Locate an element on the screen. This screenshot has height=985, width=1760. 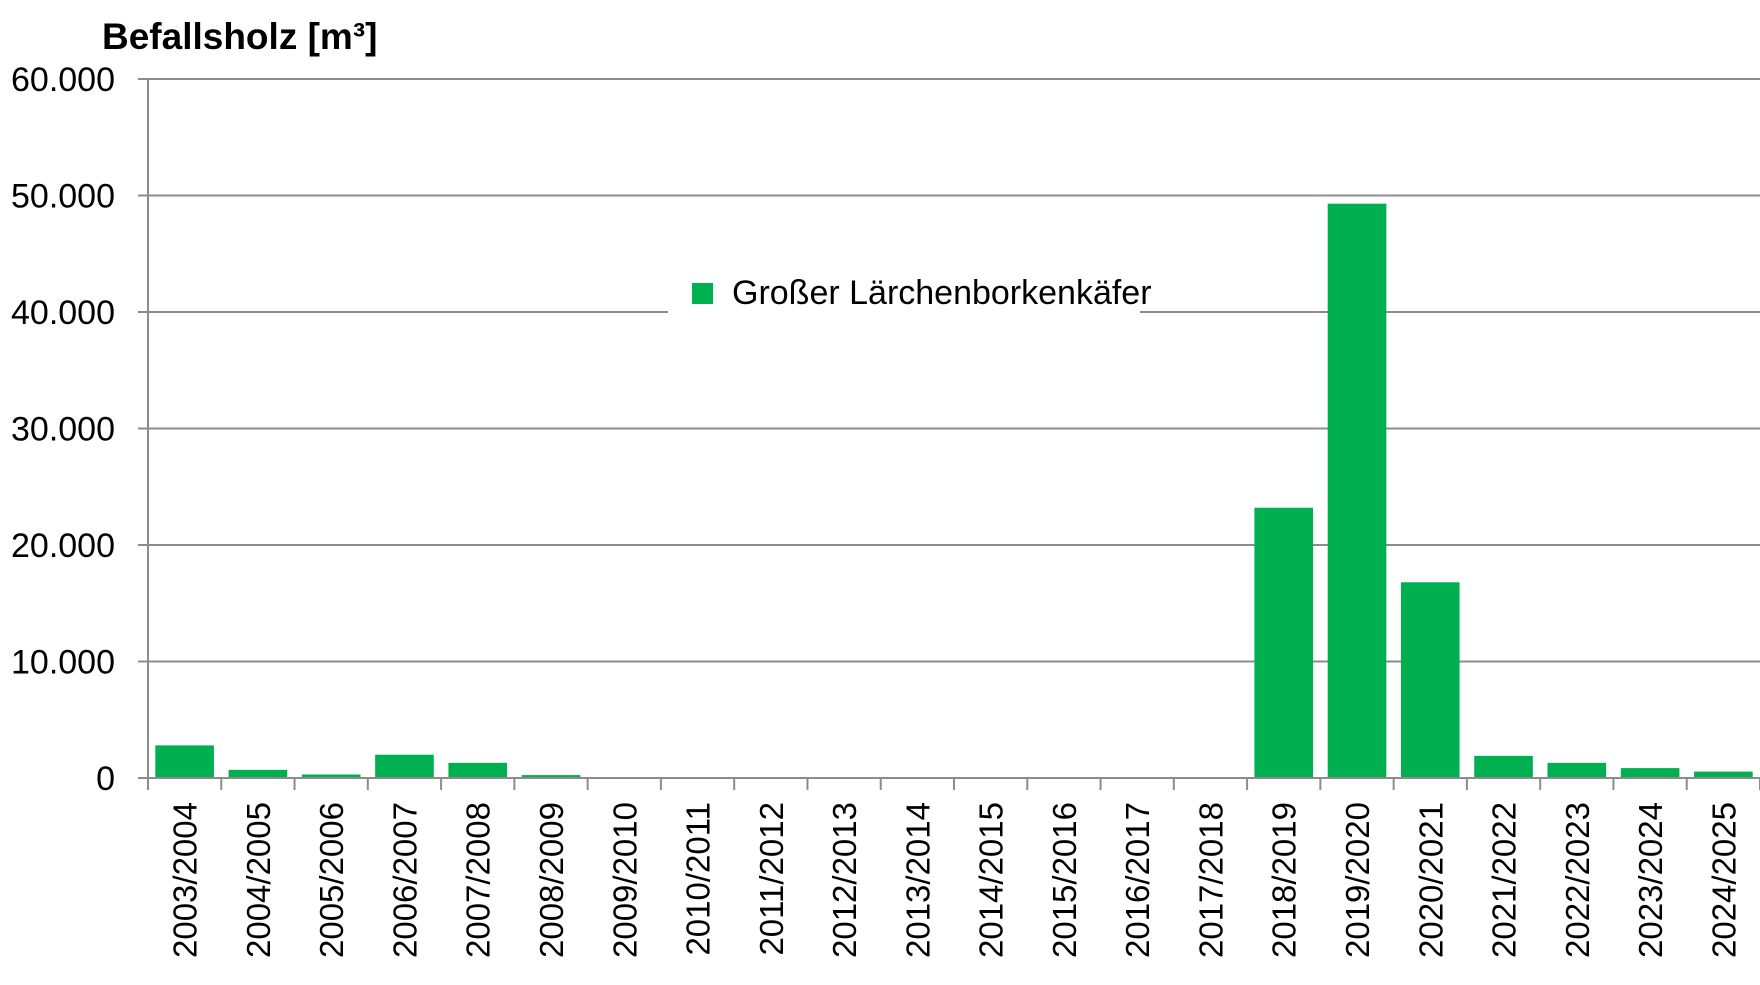
x-tick-label: 2013/2014 is located at coordinates (917, 880).